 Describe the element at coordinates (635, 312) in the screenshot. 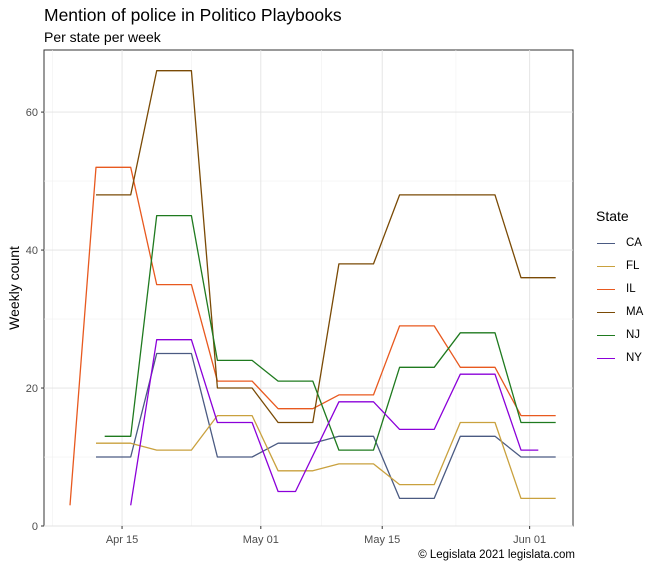

I see `legend-label: MA` at that location.